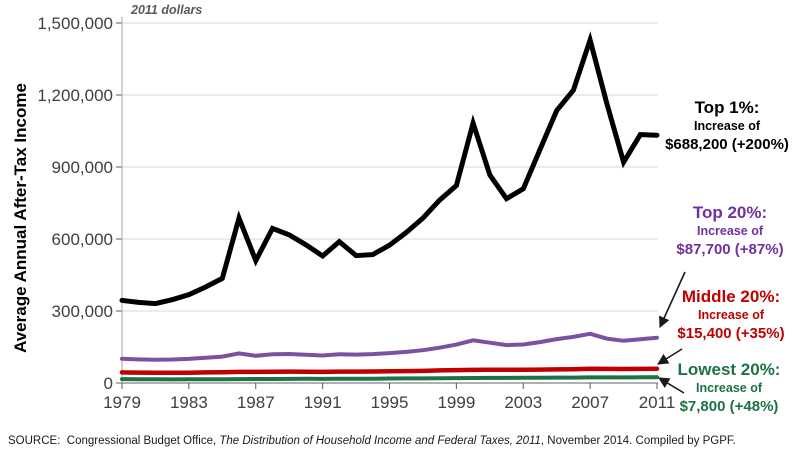 This screenshot has width=800, height=472. I want to click on series-line-lowest20, so click(389, 378).